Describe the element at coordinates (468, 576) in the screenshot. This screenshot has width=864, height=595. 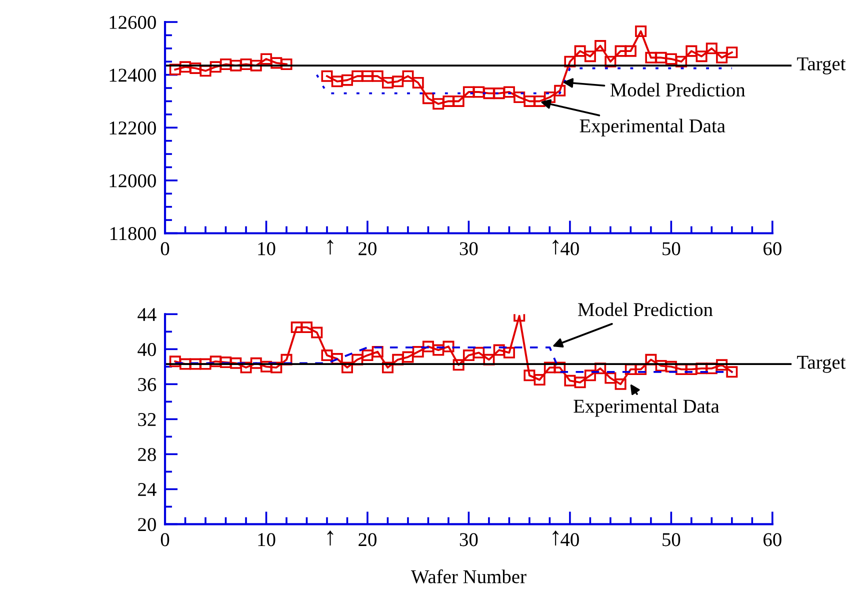
I see `x-axis-title: Wafer Number` at that location.